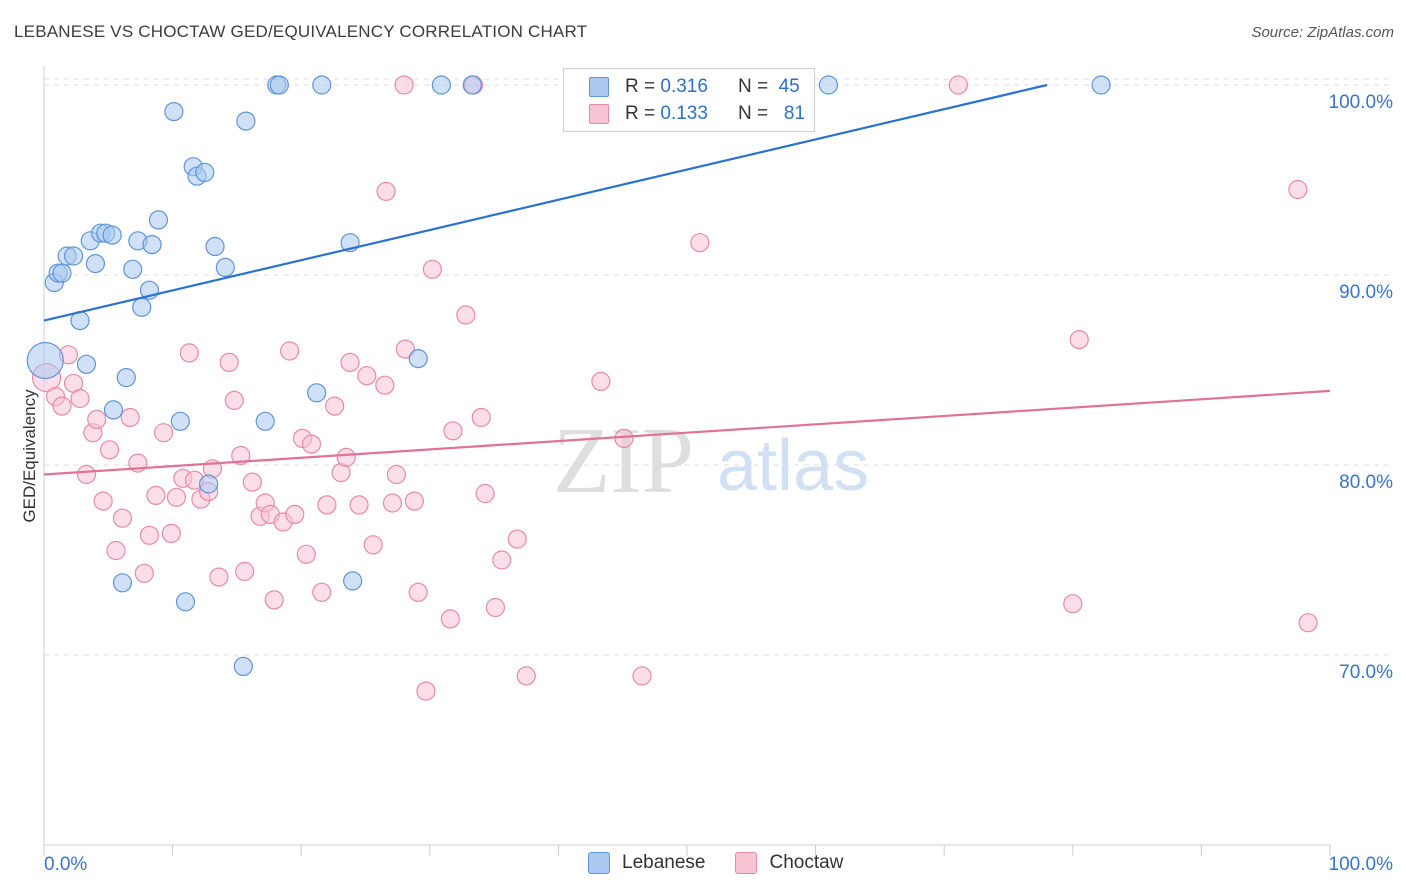  I want to click on r-label: R =, so click(640, 113).